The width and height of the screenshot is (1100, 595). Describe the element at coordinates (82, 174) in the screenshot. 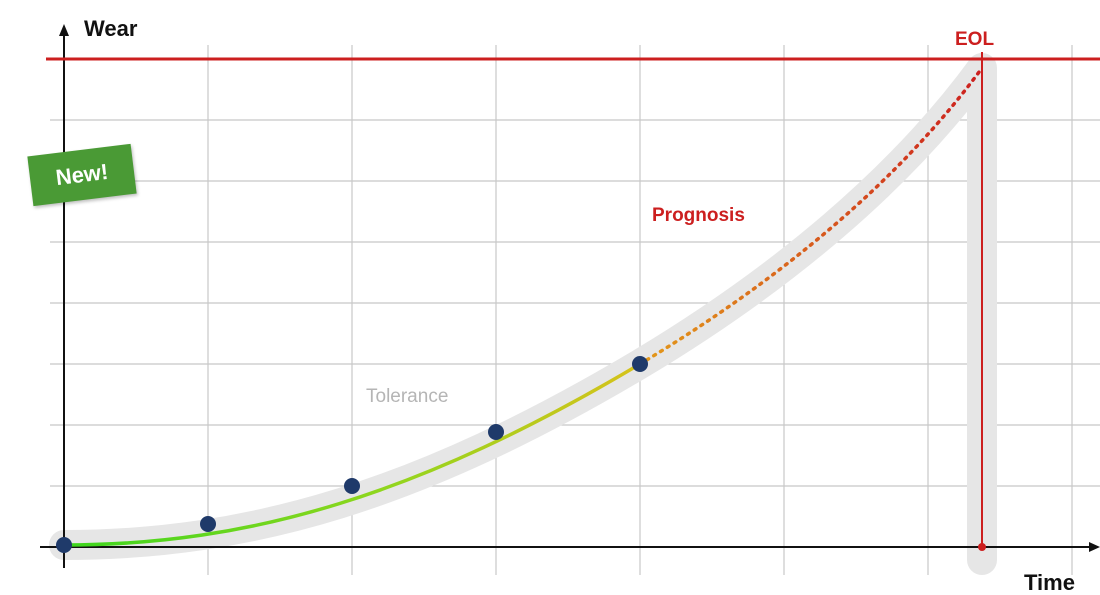

I see `new-badge-label: New!` at that location.